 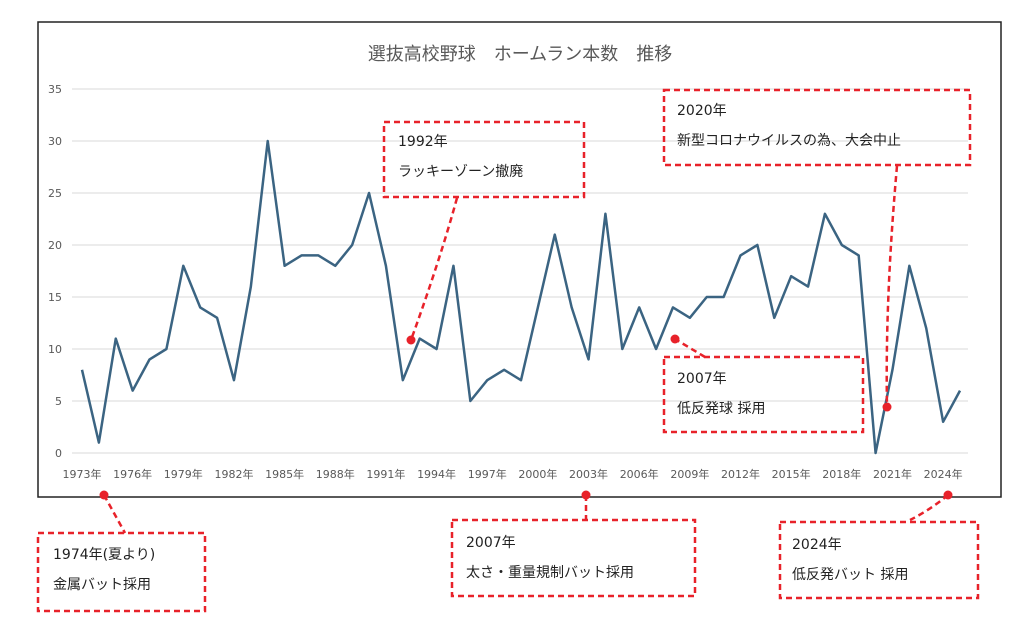 What do you see at coordinates (82, 474) in the screenshot?
I see `x-tick-label: 1973年` at bounding box center [82, 474].